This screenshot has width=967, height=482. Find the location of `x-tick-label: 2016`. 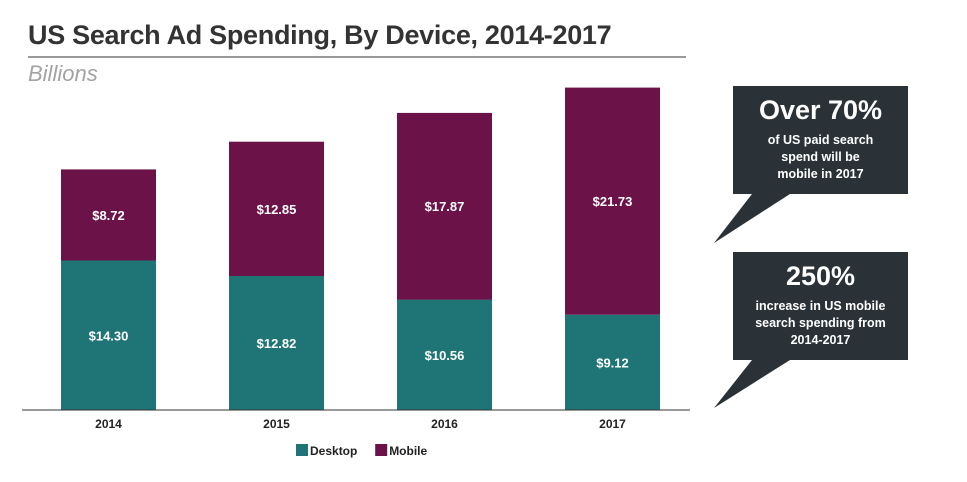

x-tick-label: 2016 is located at coordinates (444, 424).